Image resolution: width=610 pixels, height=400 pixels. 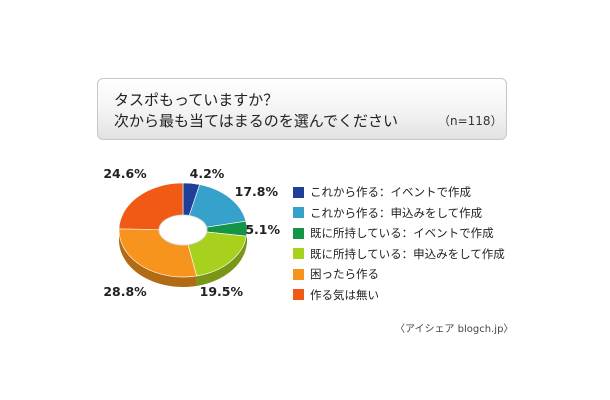 What do you see at coordinates (402, 233) in the screenshot?
I see `legend-label-3: 既に所持している：イベントで作成` at bounding box center [402, 233].